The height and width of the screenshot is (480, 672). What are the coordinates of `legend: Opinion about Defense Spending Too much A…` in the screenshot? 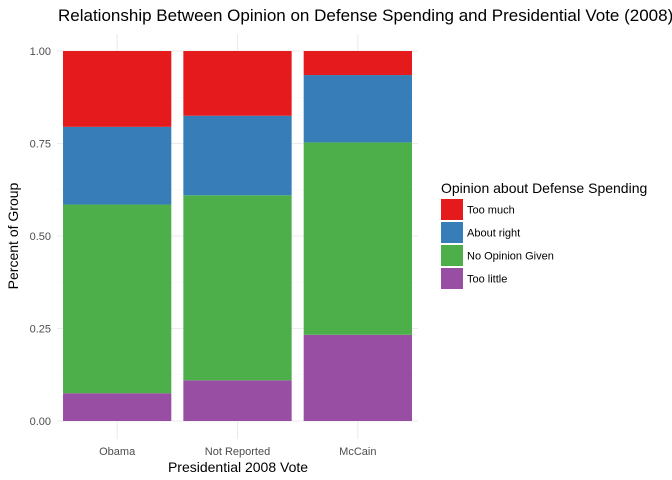 It's located at (544, 234).